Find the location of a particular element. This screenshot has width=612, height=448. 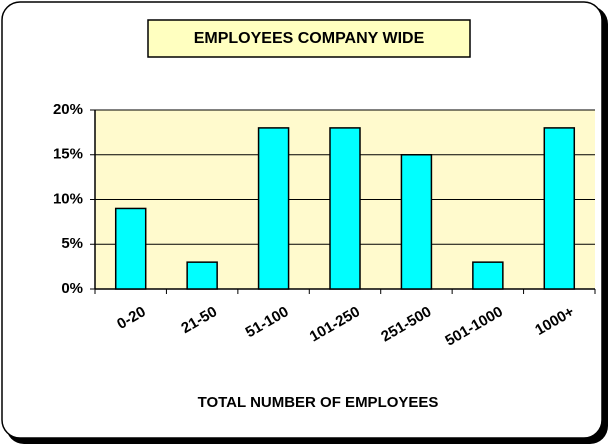

x-axis-title: TOTAL NUMBER OF EMPLOYEES is located at coordinates (318, 402).